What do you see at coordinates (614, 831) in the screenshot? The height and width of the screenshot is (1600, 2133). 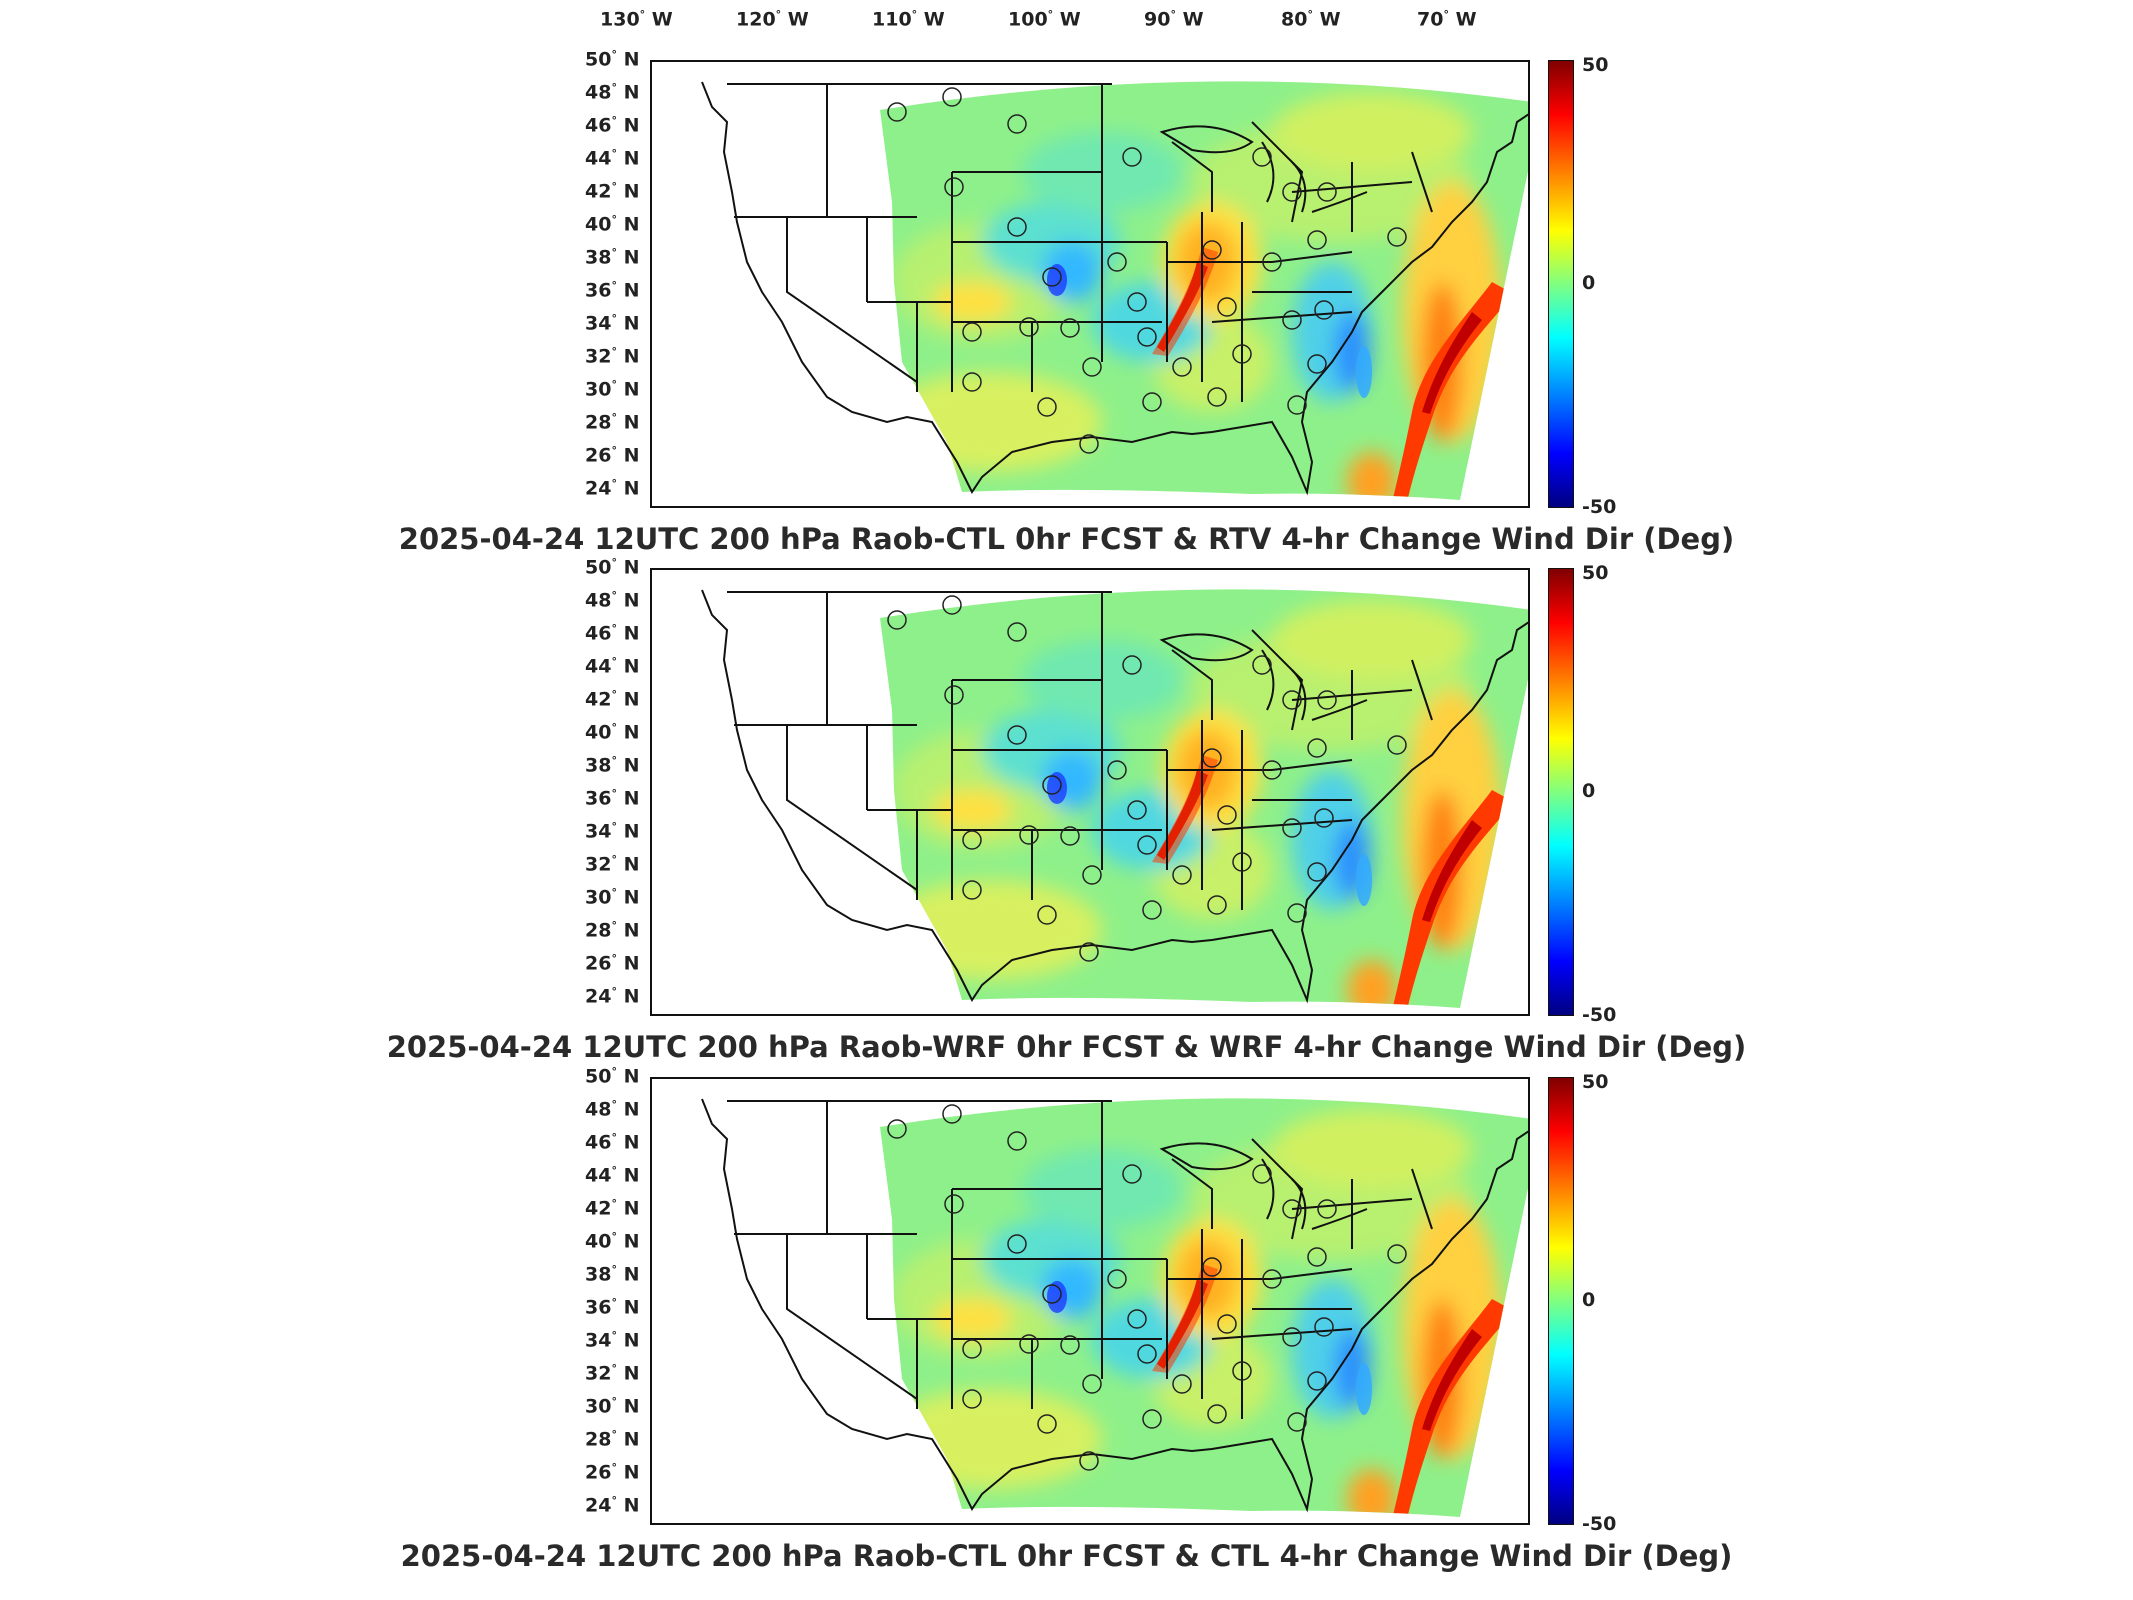 I see `lat-label: 34° N` at bounding box center [614, 831].